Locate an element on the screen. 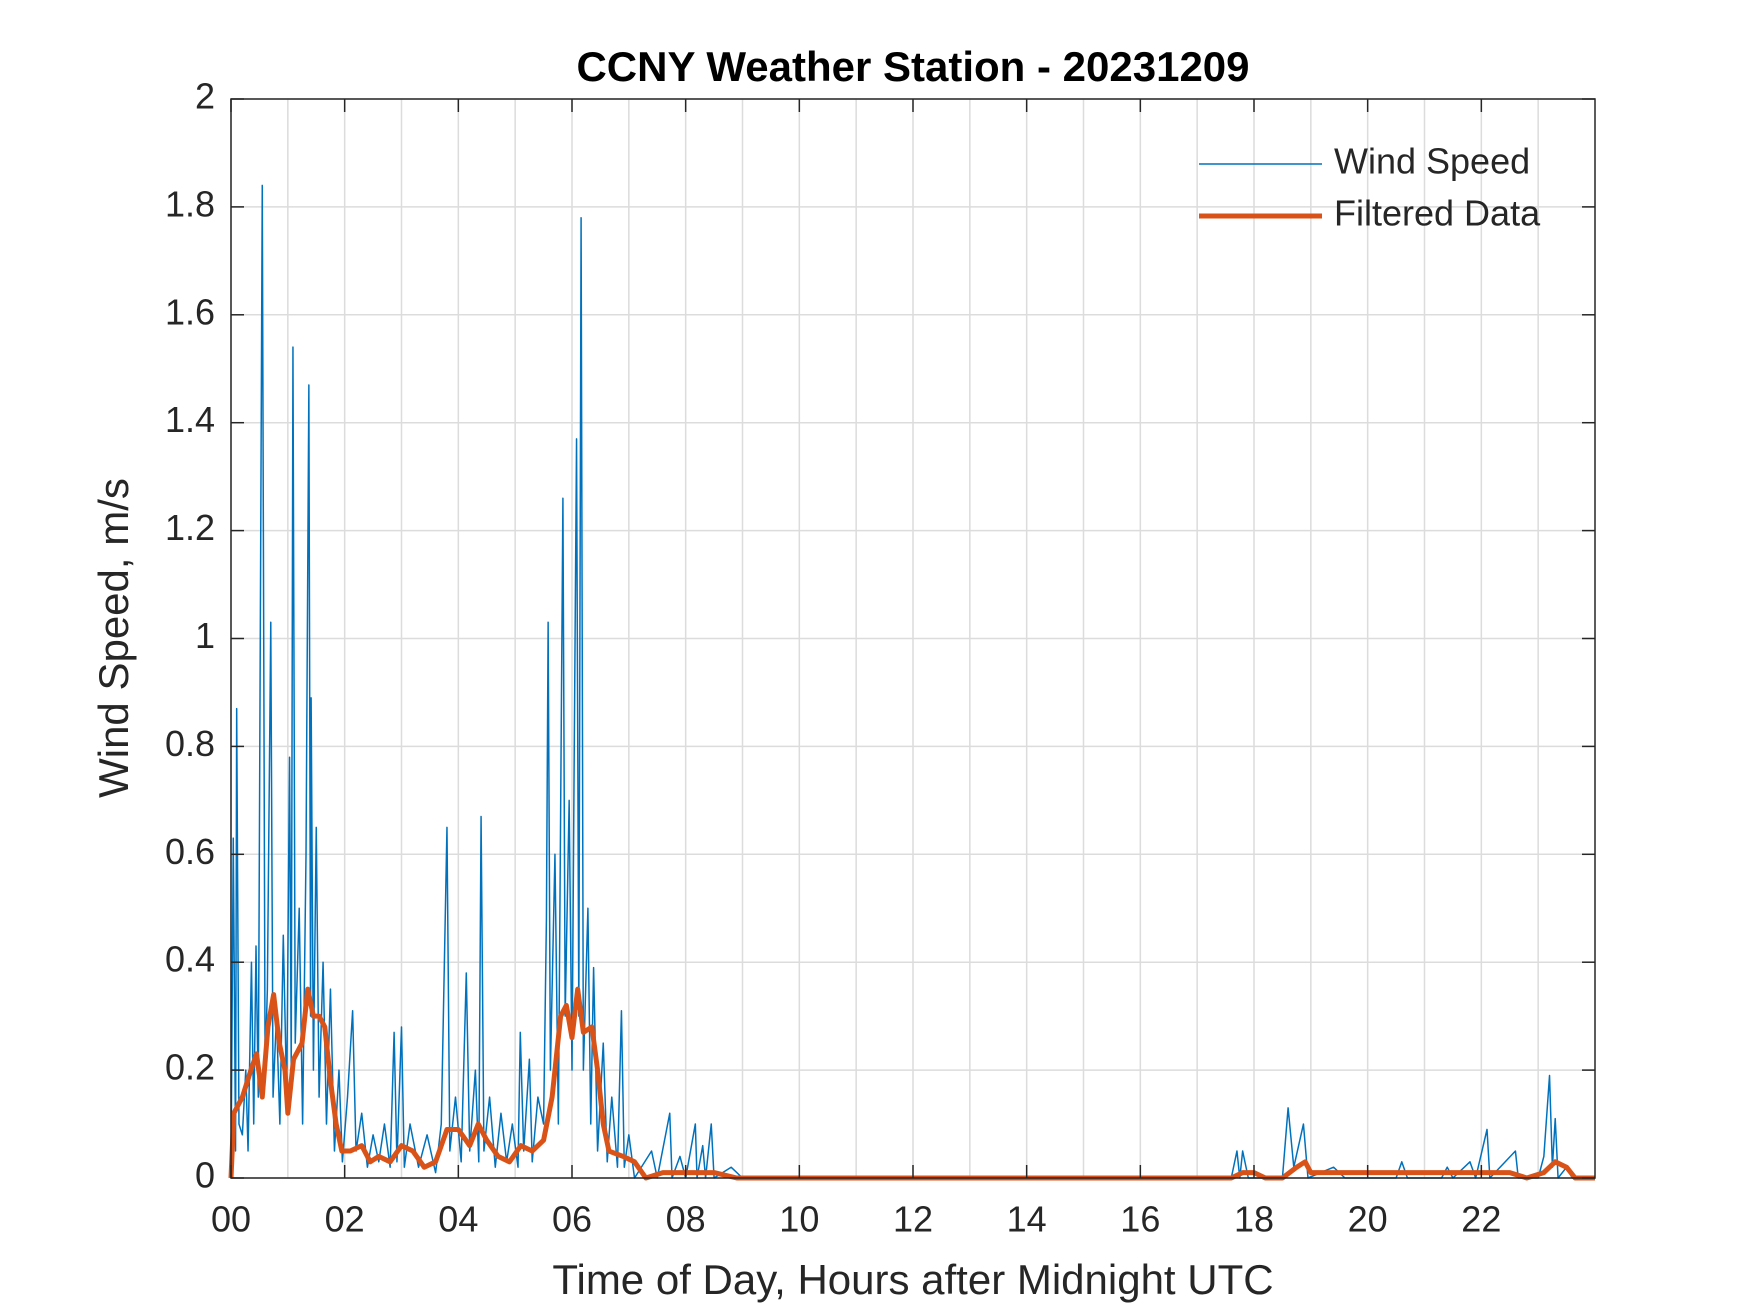  y-tick-label: 2 is located at coordinates (205, 96).